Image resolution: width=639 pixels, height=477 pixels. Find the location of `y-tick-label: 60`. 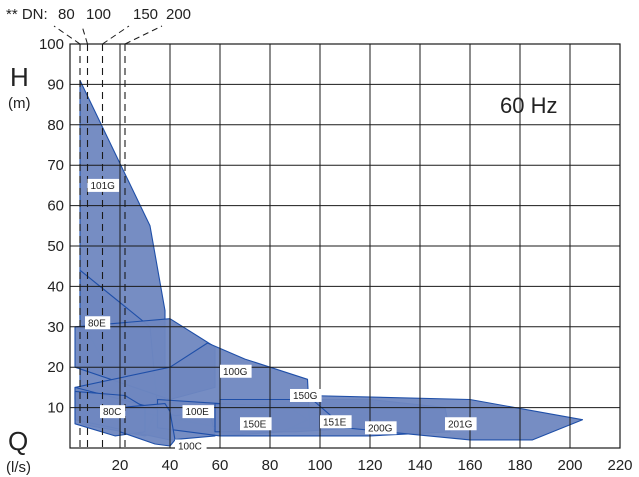

y-tick-label: 60 is located at coordinates (55, 206).